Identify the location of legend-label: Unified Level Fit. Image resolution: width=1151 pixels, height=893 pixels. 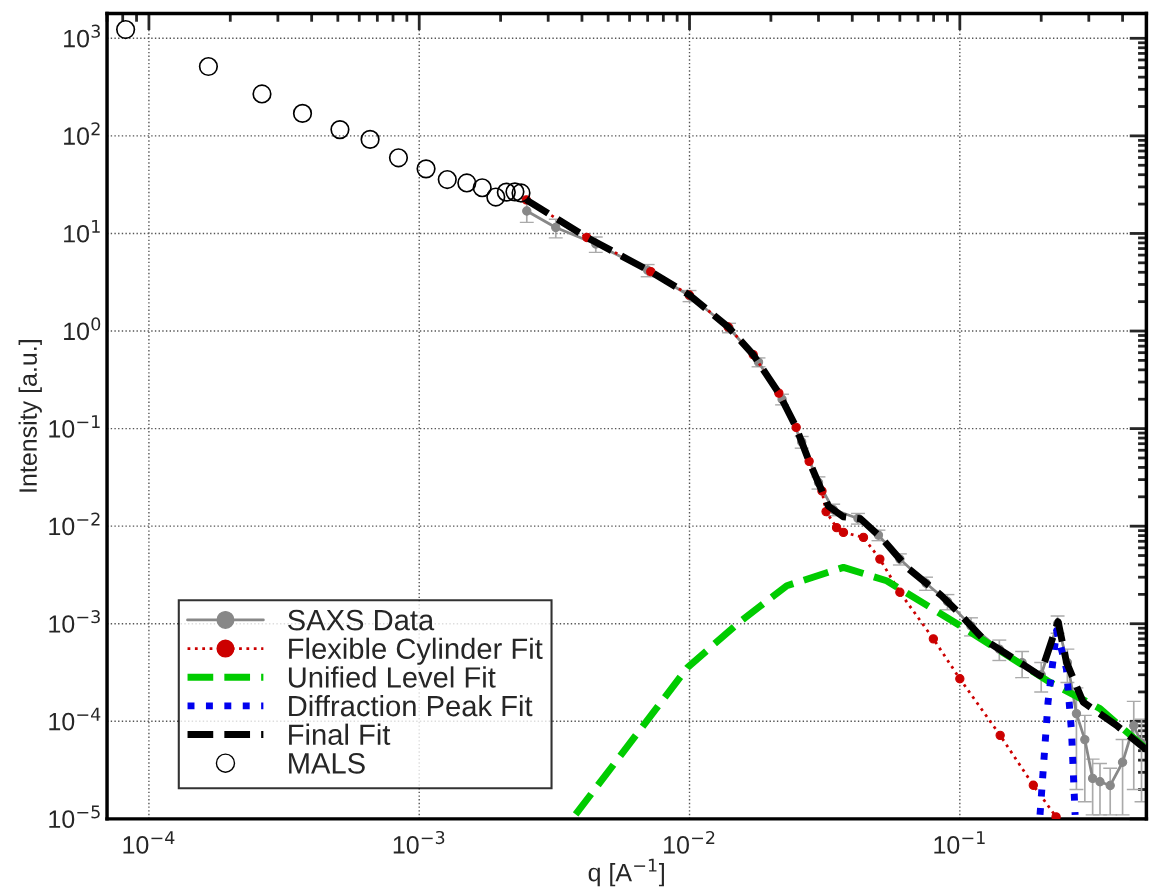
(392, 677).